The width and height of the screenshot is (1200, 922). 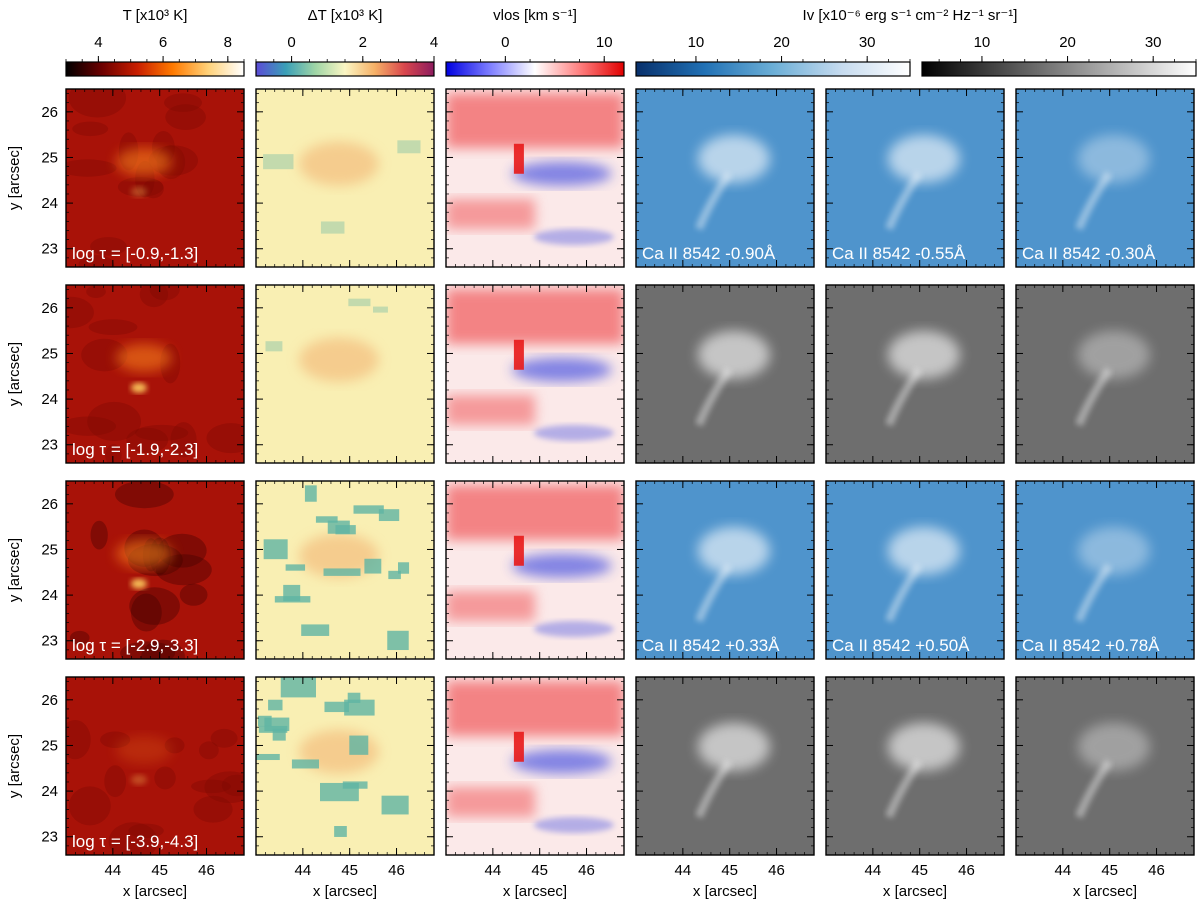 What do you see at coordinates (826, 42) in the screenshot?
I see `colorbar-4: 10 20 30 Iv [x10⁻⁶ erg s⁻¹ cm⁻² Hz⁻¹ sr⁻¹]` at bounding box center [826, 42].